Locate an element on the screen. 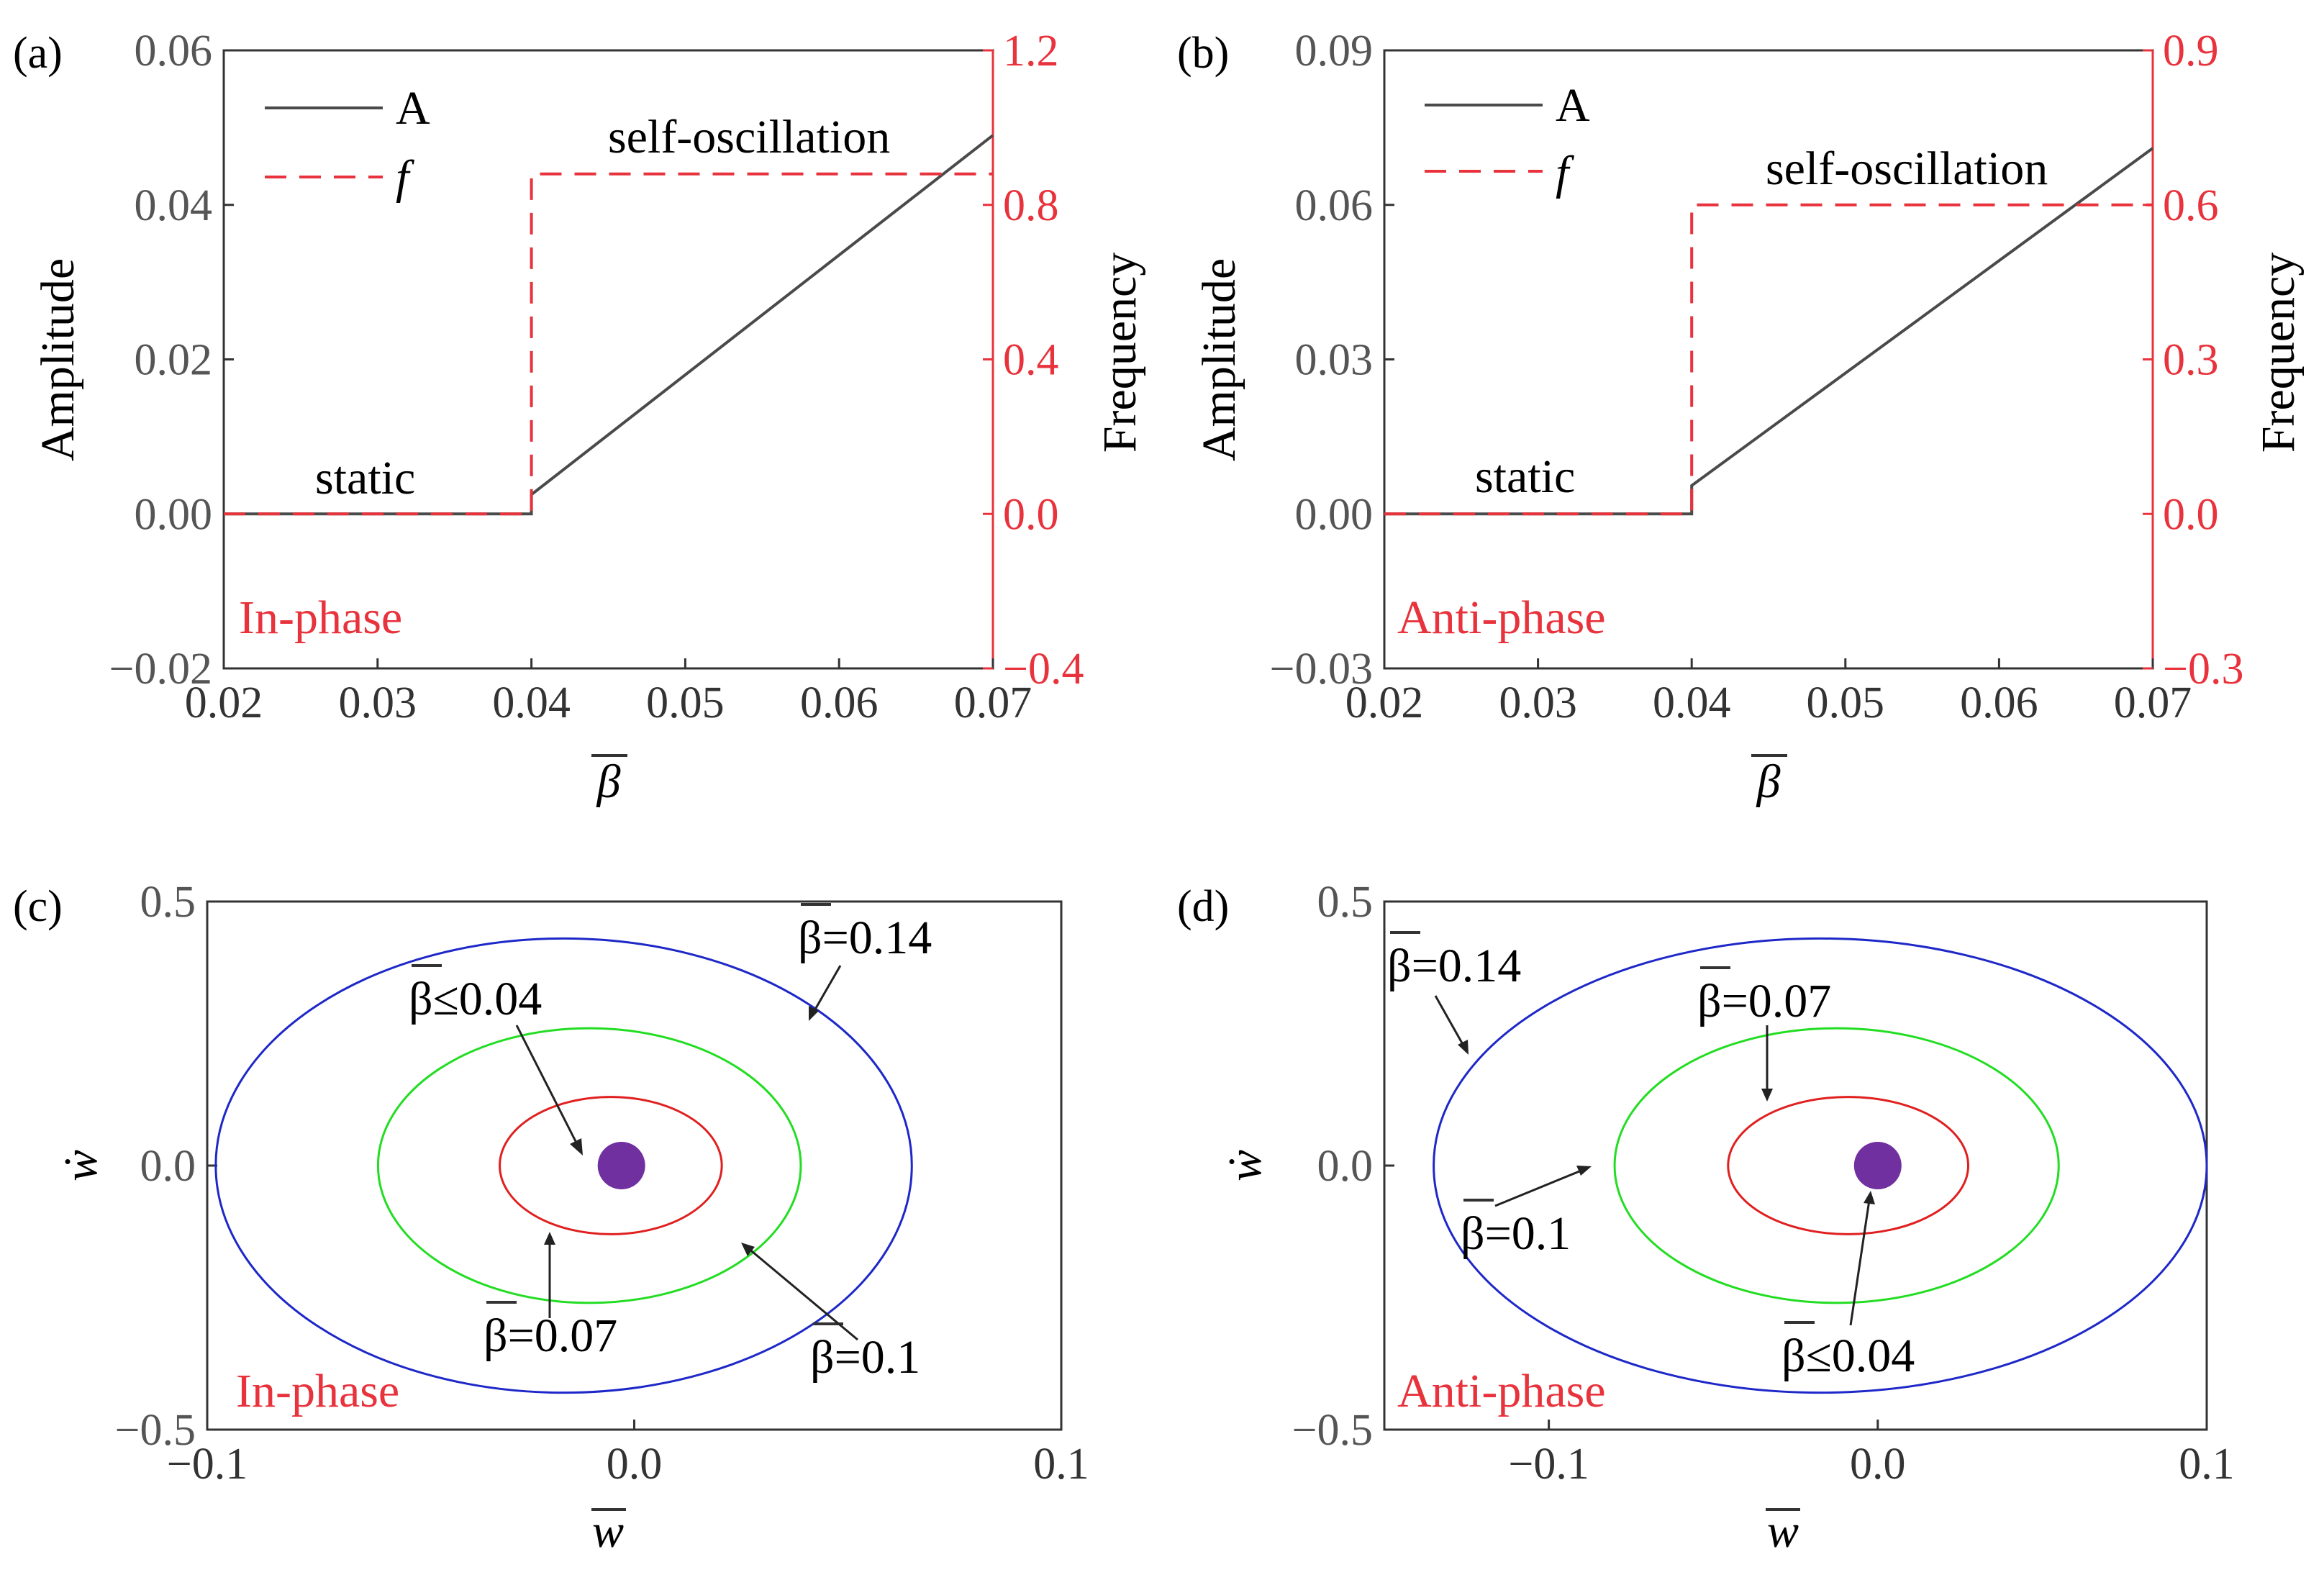 This screenshot has height=1580, width=2324. panel-label: (d) is located at coordinates (1203, 906).